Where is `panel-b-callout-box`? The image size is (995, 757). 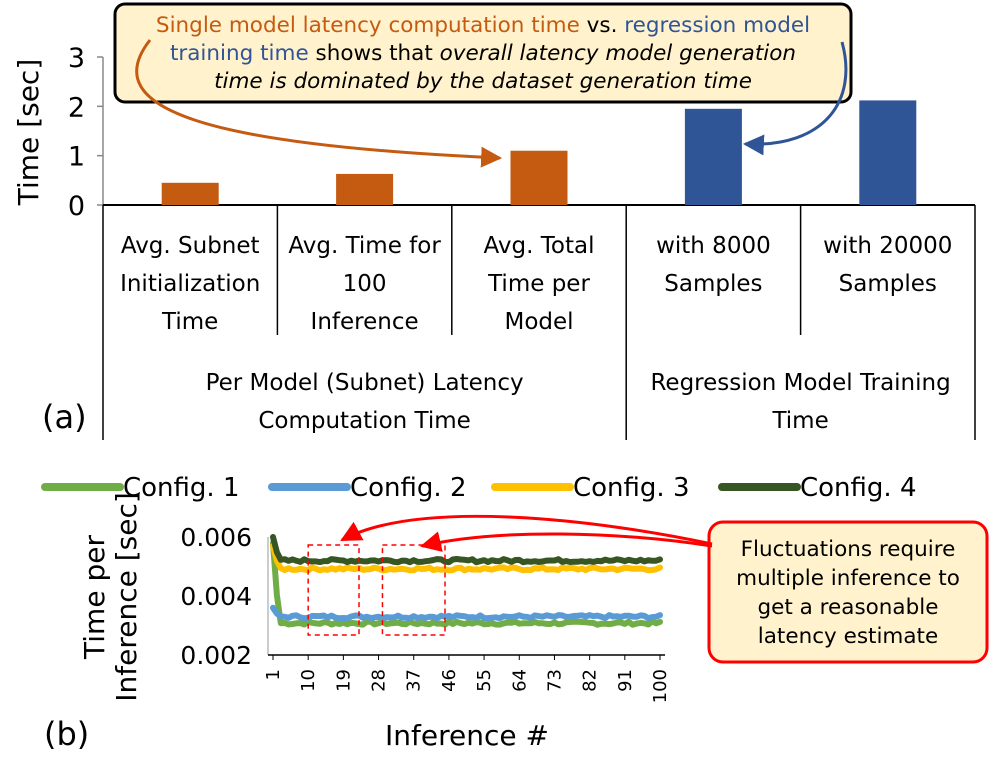 panel-b-callout-box is located at coordinates (848, 592).